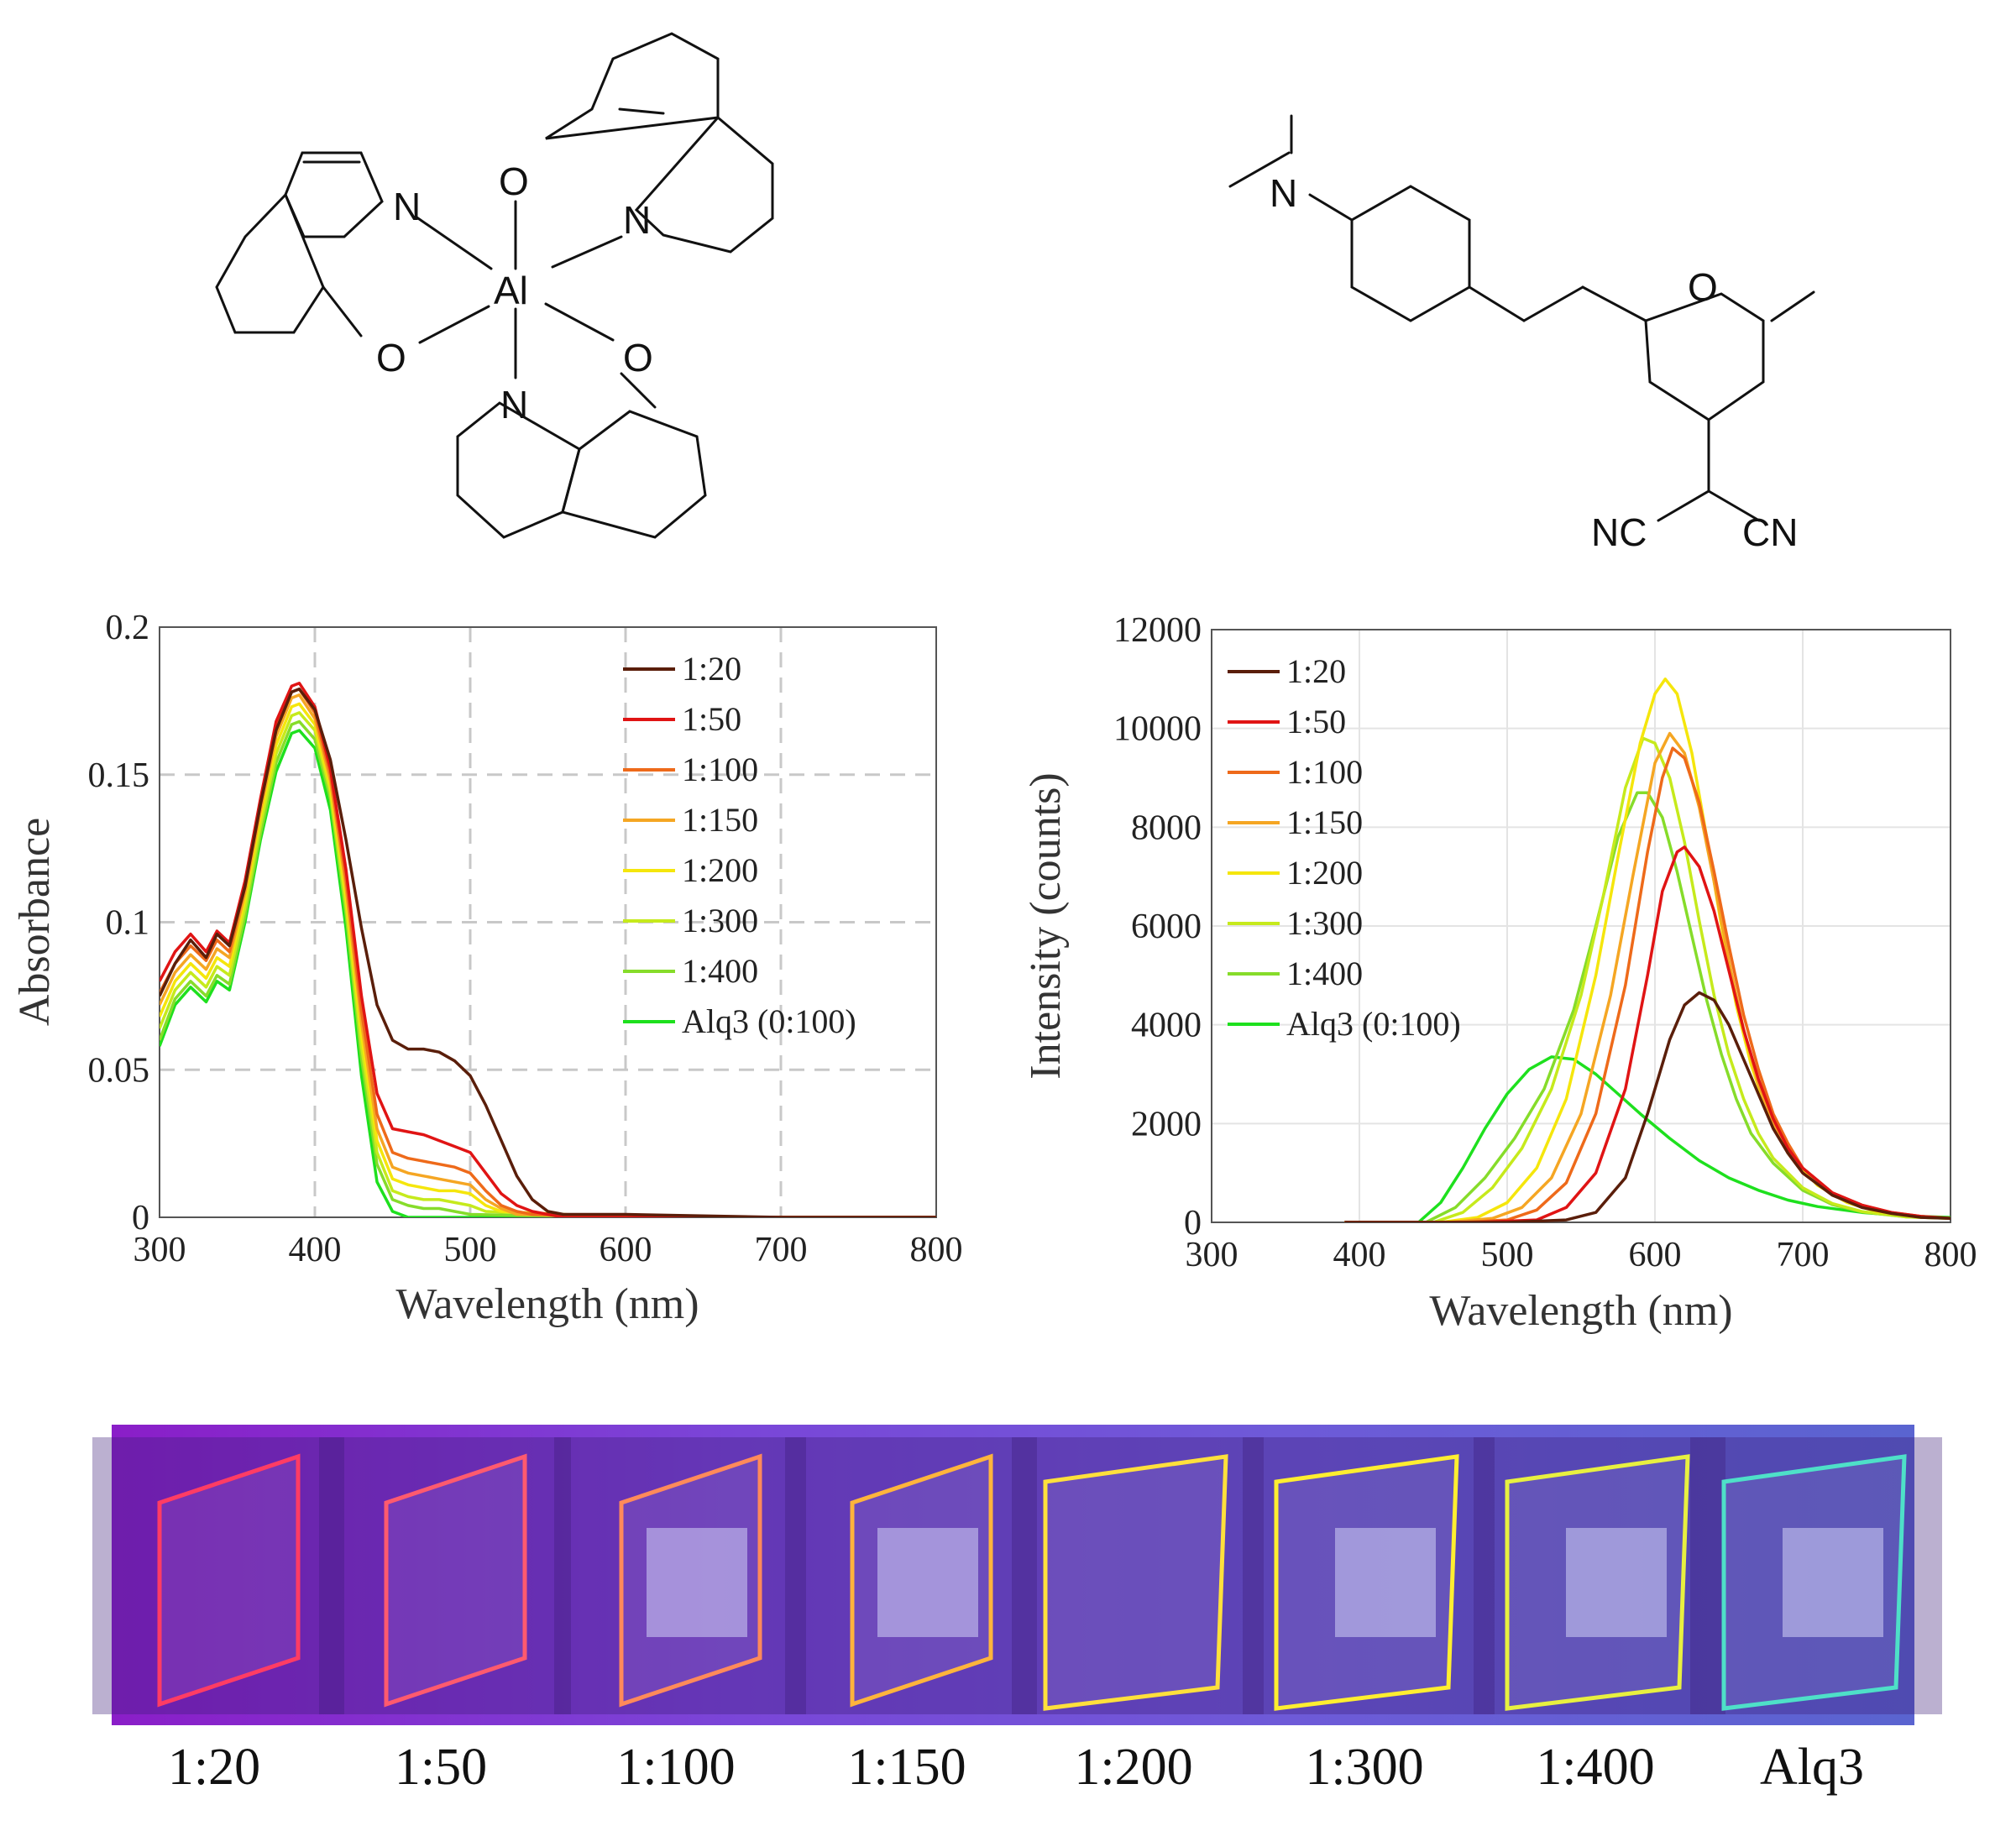 The width and height of the screenshot is (2016, 1831). What do you see at coordinates (1158, 729) in the screenshot?
I see `y-tick-label: 10000` at bounding box center [1158, 729].